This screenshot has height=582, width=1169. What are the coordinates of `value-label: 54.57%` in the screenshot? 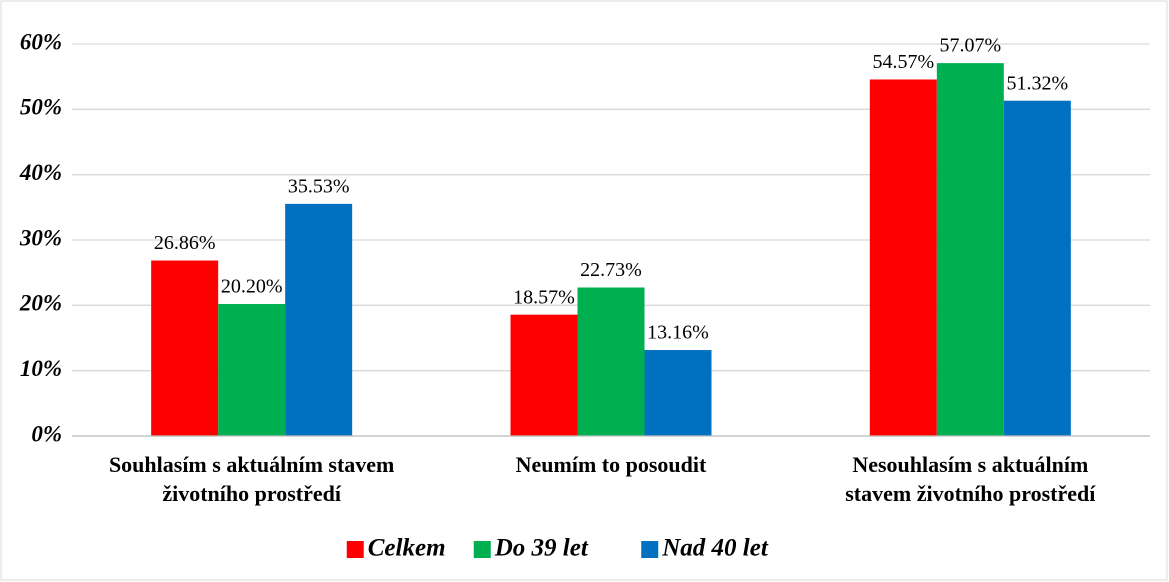 It's located at (903, 62).